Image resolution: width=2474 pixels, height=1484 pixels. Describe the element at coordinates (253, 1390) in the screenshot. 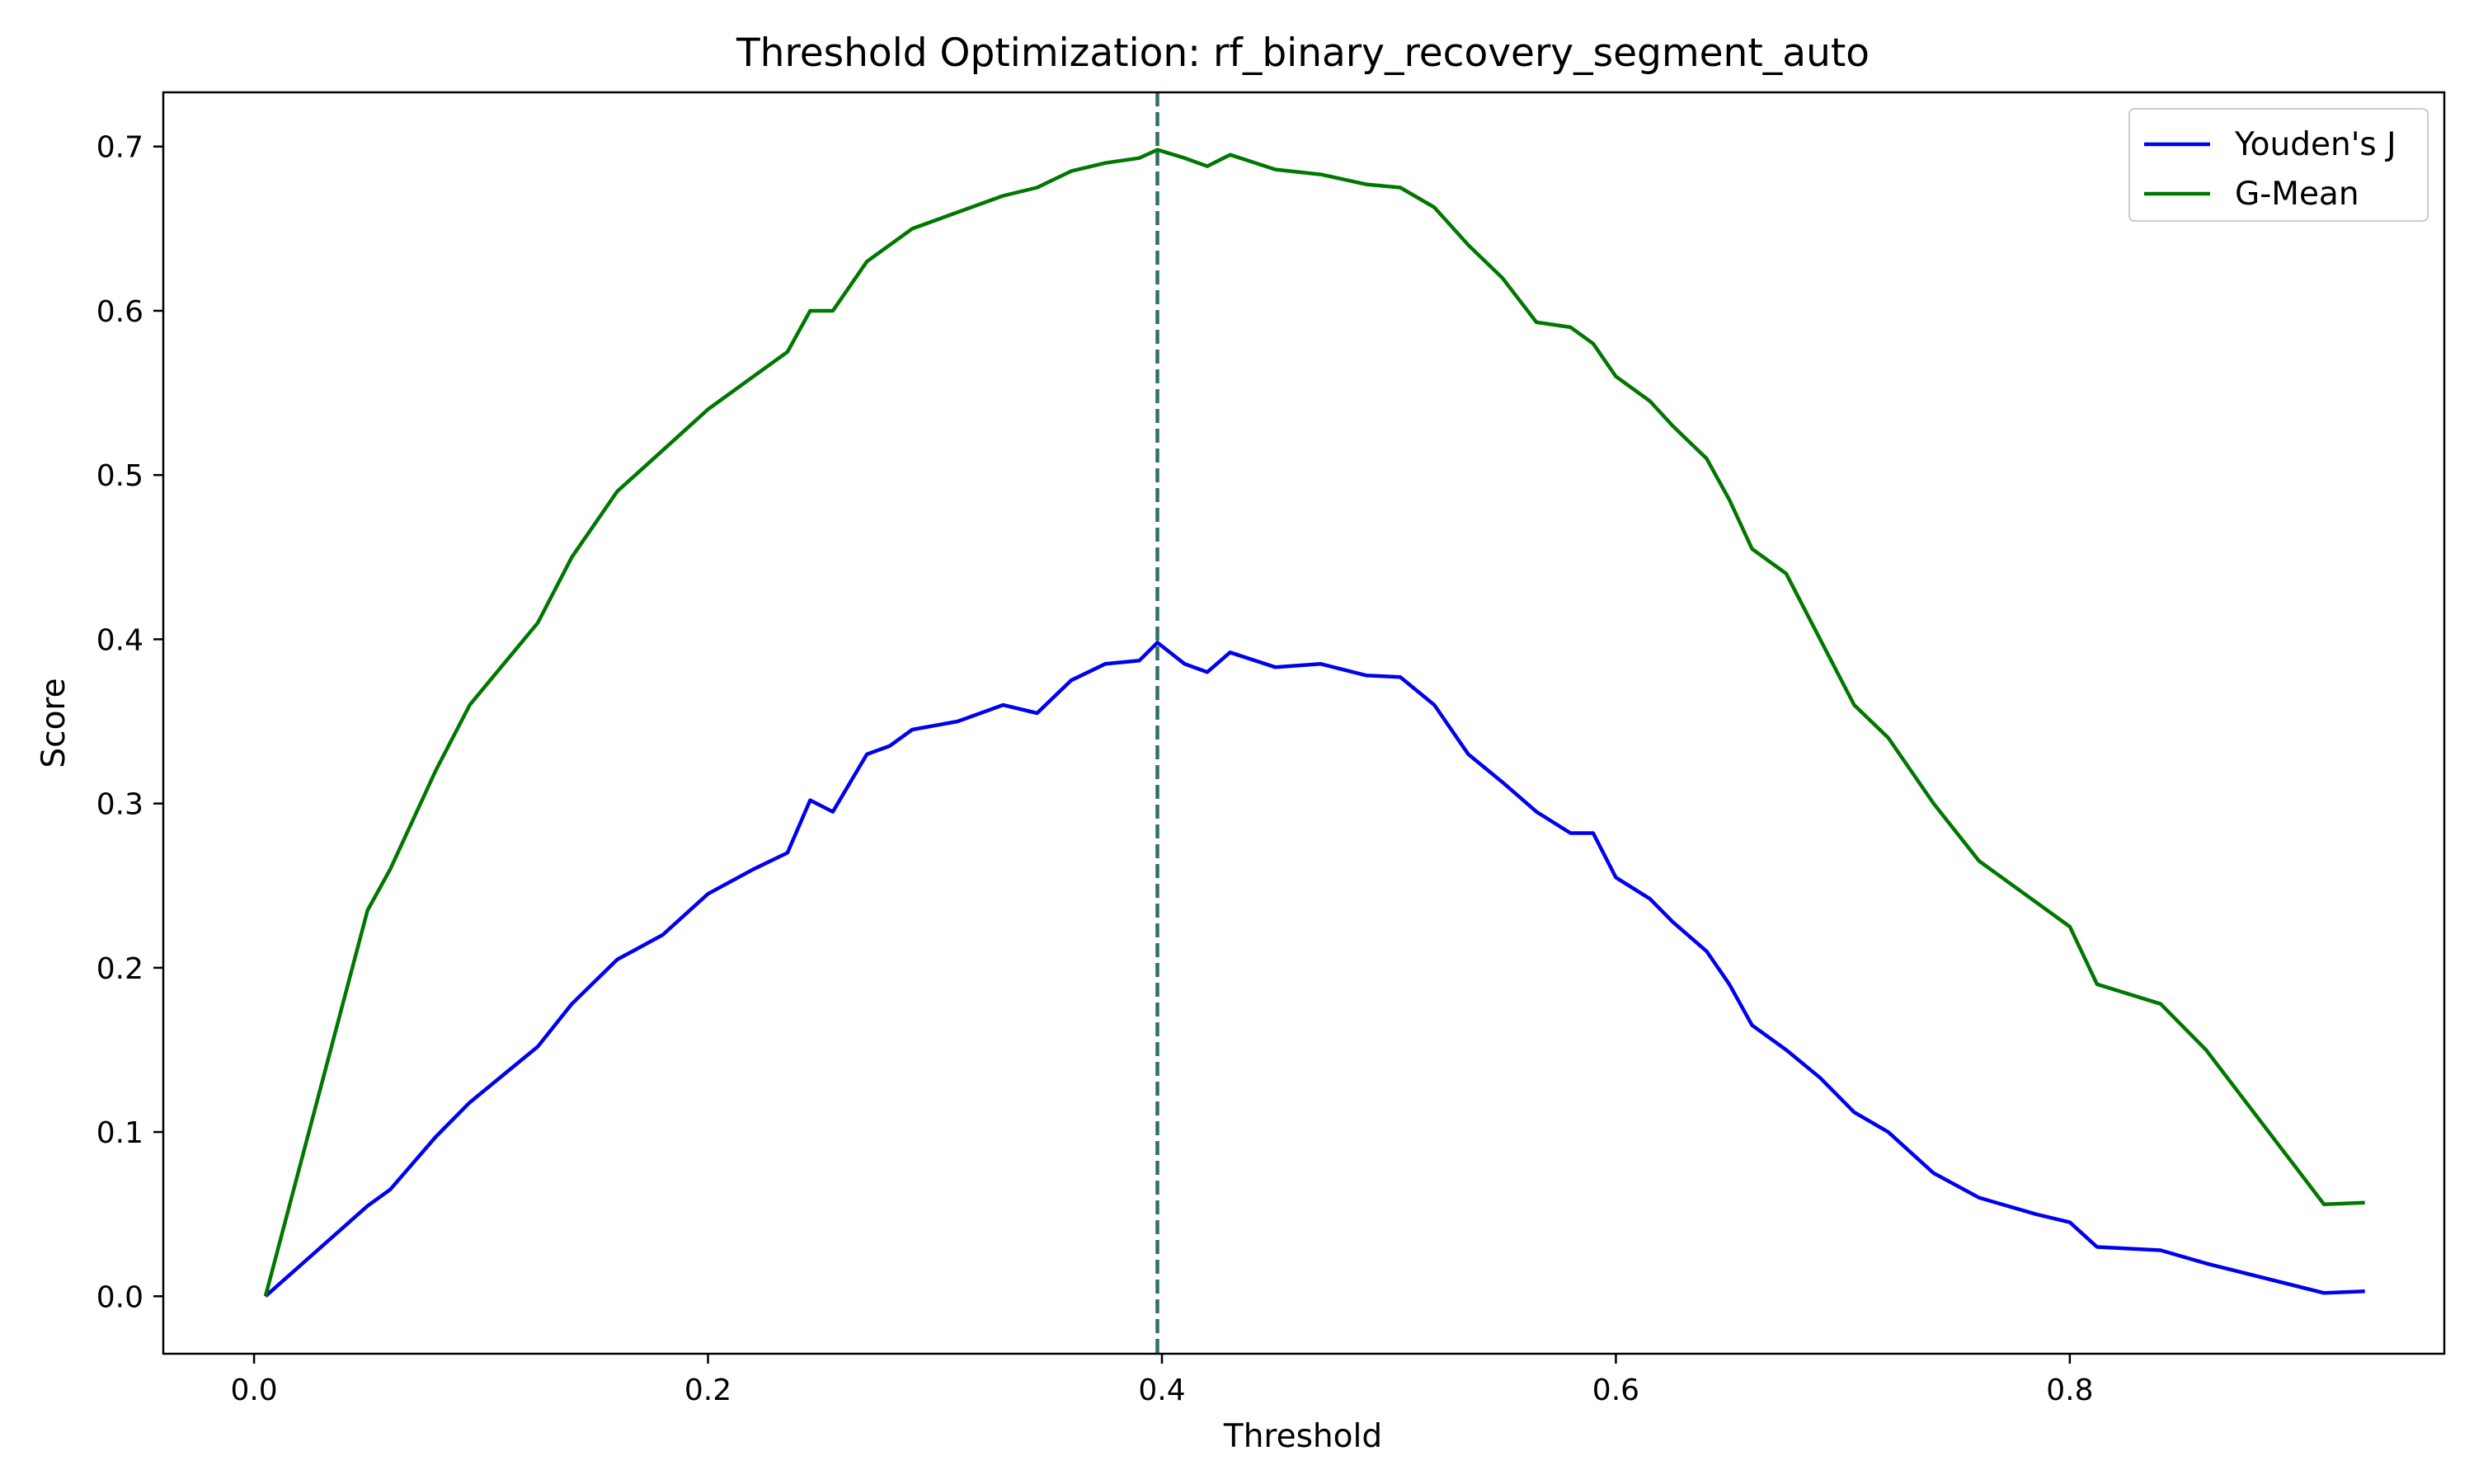

I see `x-tick-label: 0.0` at that location.